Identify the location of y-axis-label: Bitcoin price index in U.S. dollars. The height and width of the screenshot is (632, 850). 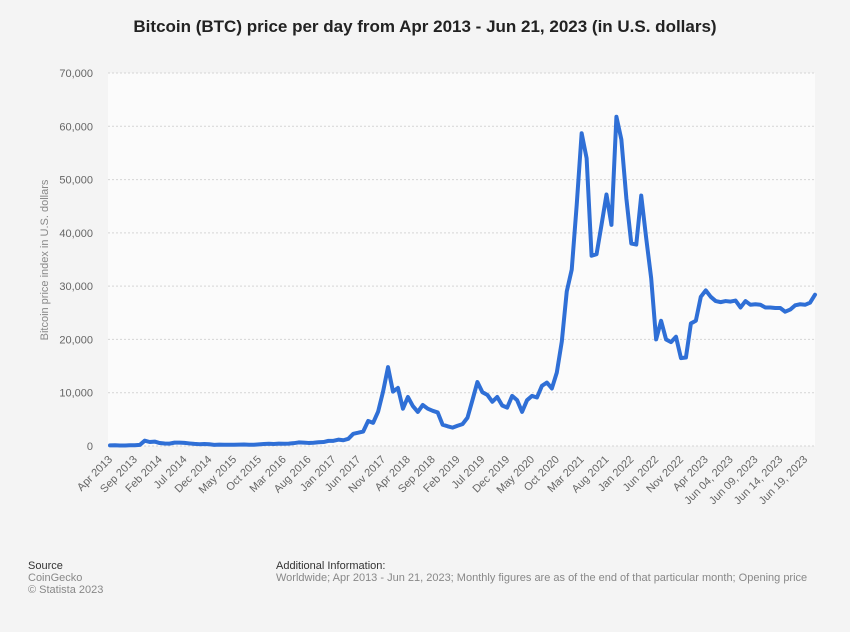
(45, 259).